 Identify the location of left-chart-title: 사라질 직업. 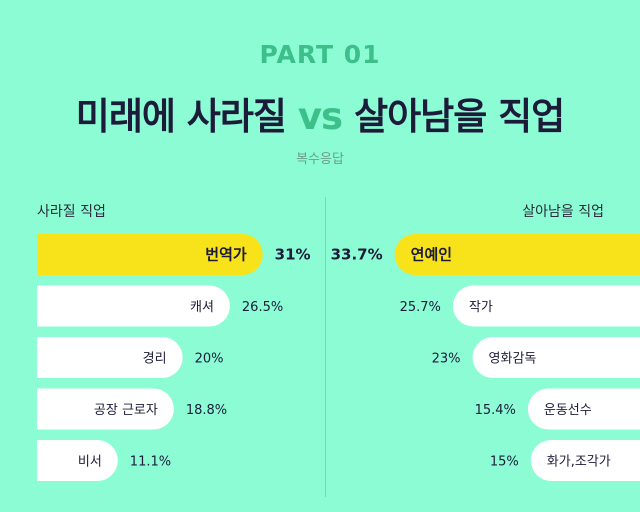
(71, 212).